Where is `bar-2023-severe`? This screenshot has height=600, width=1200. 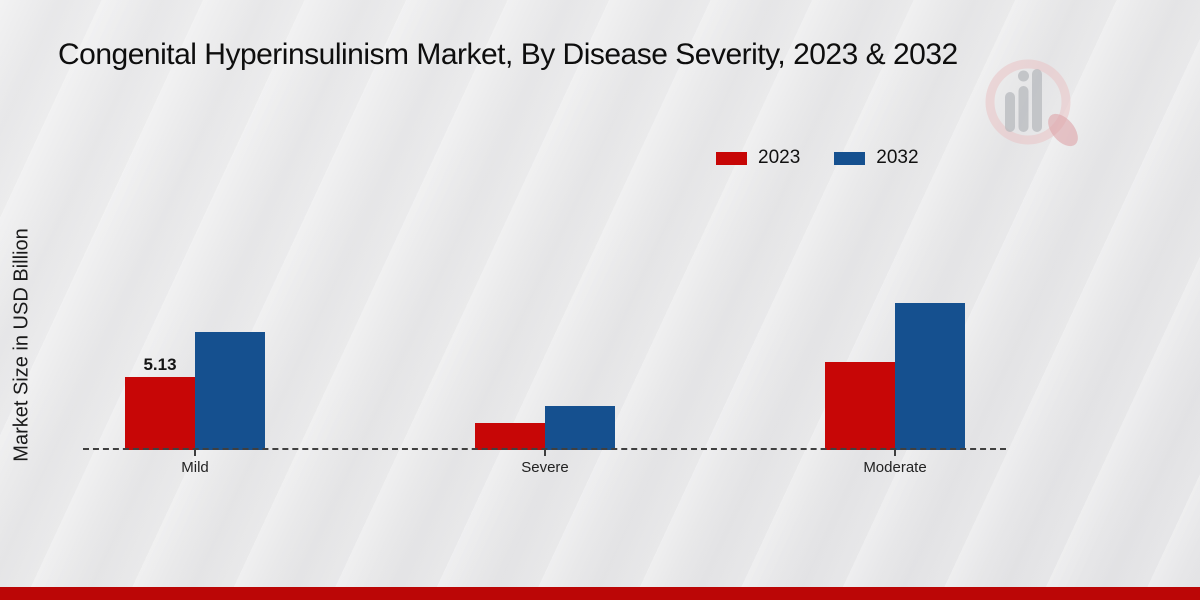 bar-2023-severe is located at coordinates (510, 436).